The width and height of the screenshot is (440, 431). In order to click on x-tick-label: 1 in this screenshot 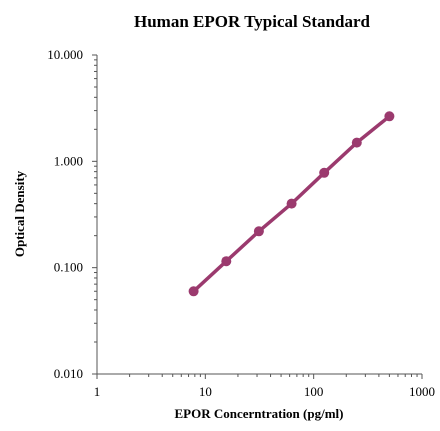, I will do `click(97, 391)`.